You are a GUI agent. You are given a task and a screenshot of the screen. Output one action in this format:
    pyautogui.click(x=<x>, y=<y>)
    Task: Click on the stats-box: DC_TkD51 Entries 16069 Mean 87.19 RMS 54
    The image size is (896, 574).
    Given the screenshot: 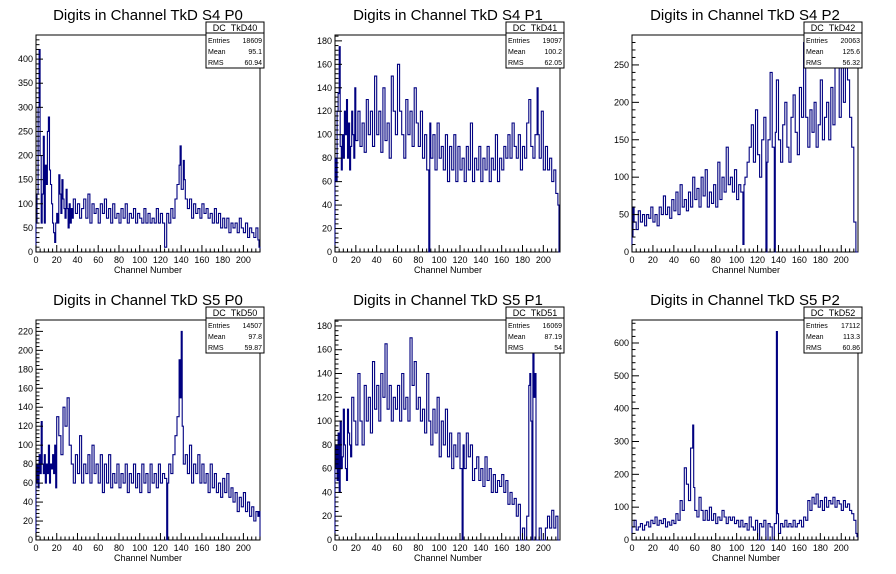 What is the action you would take?
    pyautogui.click(x=535, y=330)
    